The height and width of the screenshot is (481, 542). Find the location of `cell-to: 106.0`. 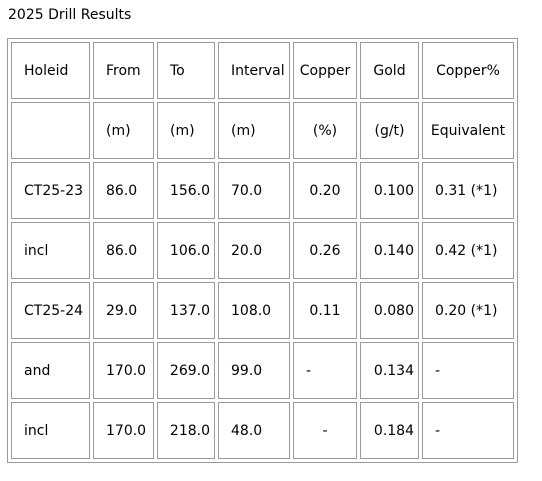

cell-to: 106.0 is located at coordinates (186, 250).